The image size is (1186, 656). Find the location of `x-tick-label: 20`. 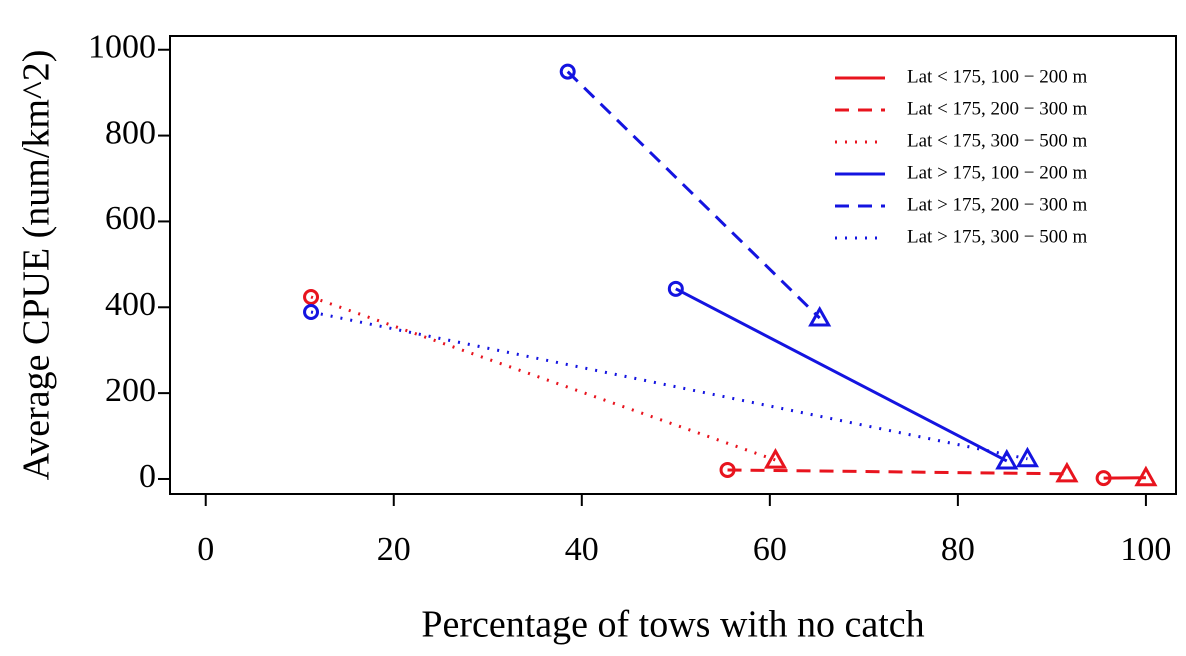

x-tick-label: 20 is located at coordinates (394, 549).